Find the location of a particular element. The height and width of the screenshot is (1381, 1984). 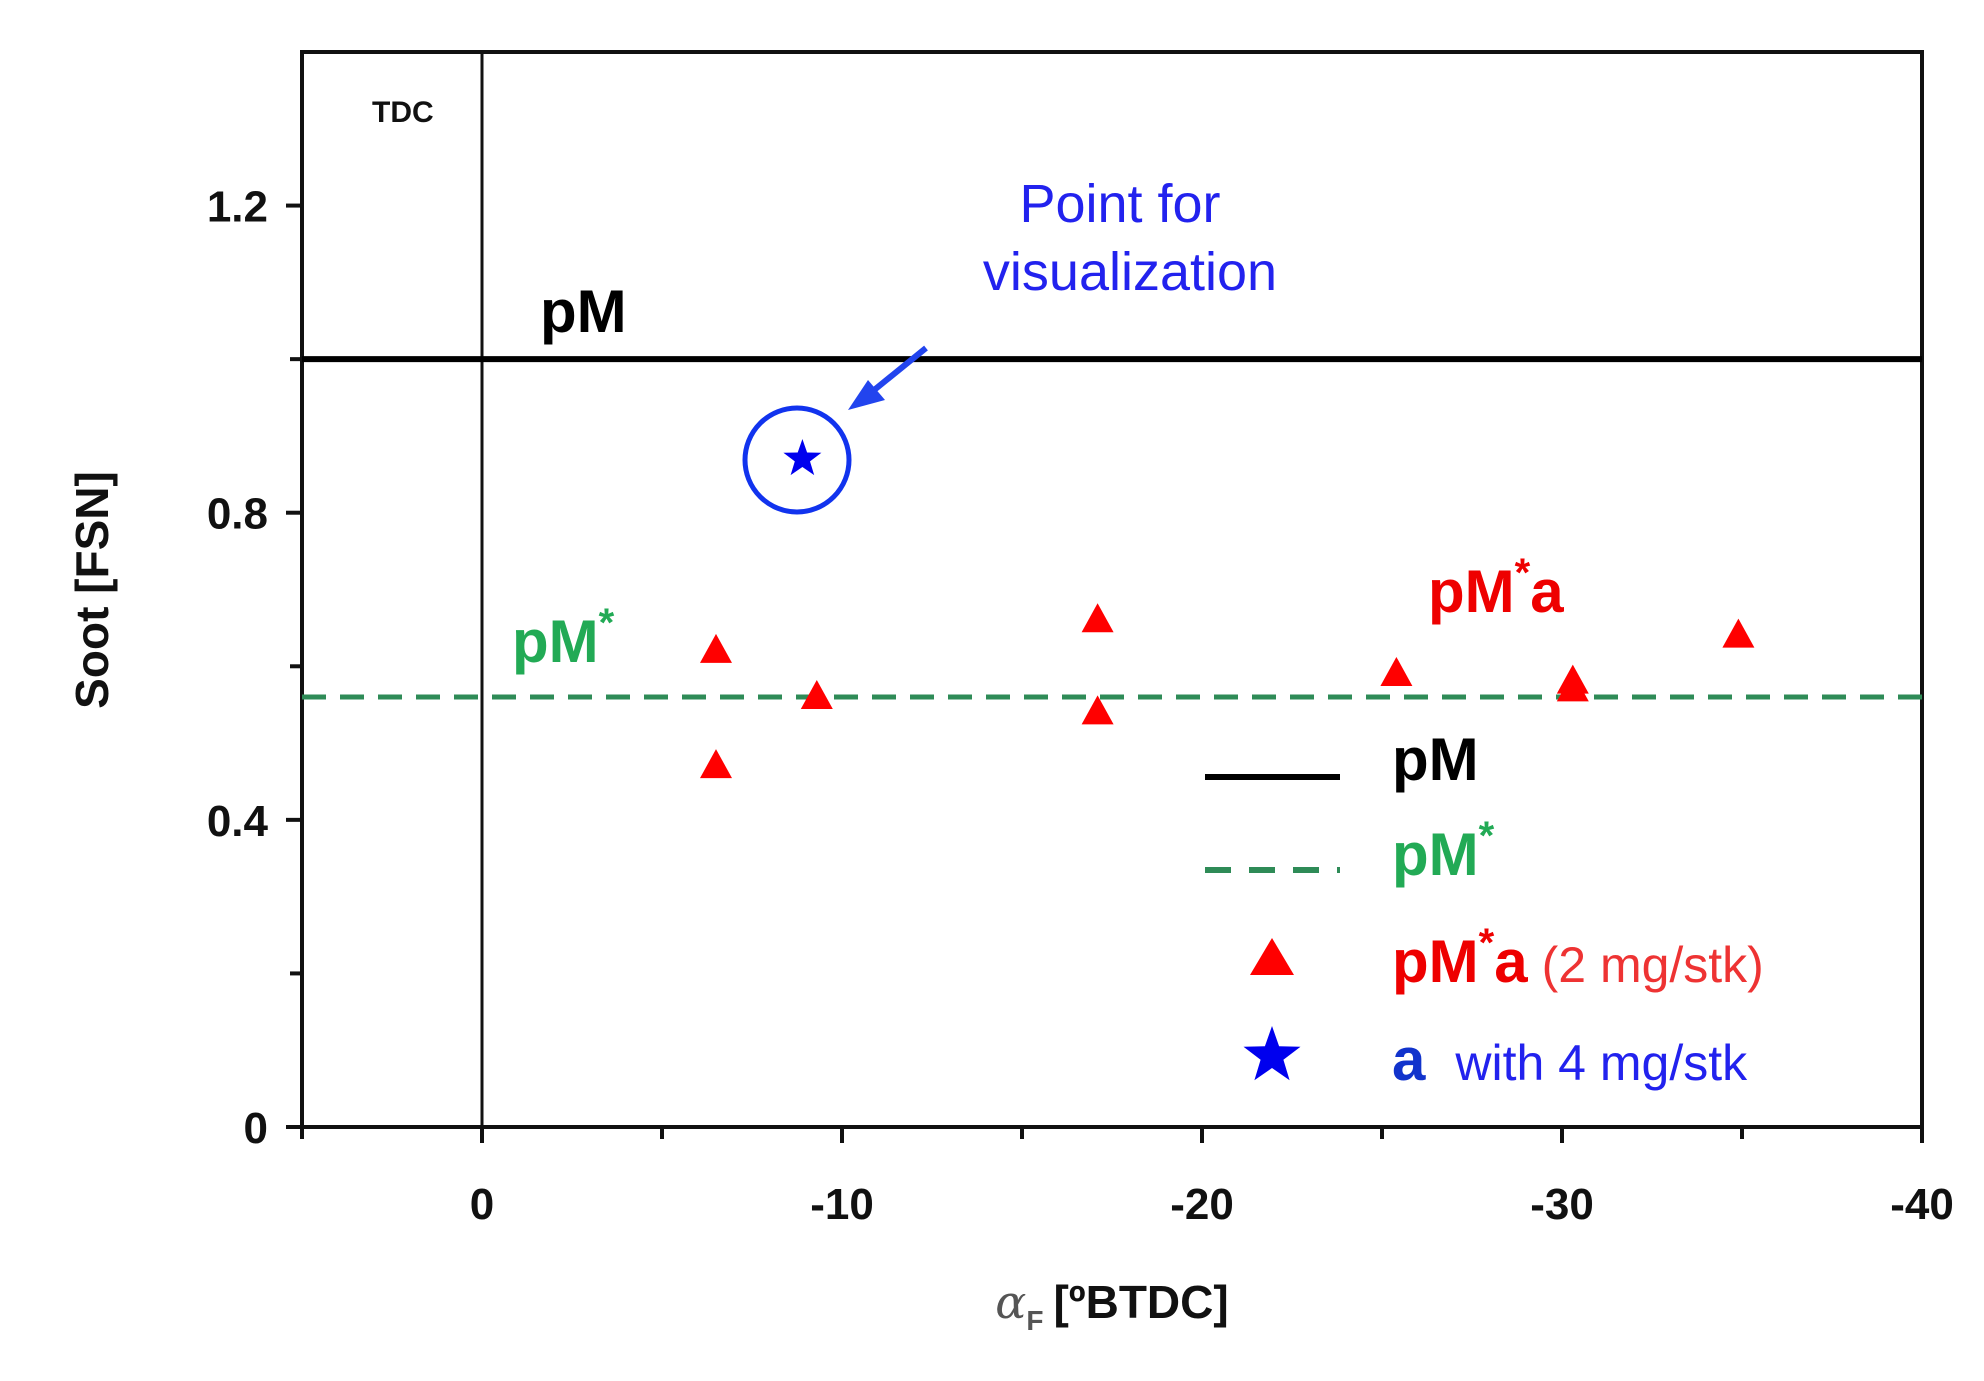

x-axis-title-unit: [ºBTDC] is located at coordinates (1140, 1302).